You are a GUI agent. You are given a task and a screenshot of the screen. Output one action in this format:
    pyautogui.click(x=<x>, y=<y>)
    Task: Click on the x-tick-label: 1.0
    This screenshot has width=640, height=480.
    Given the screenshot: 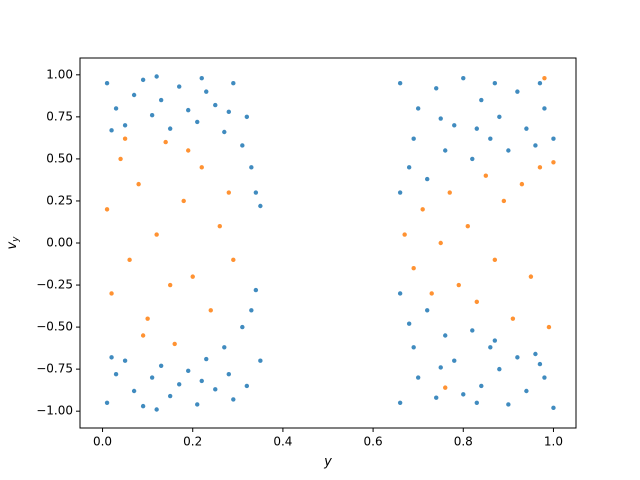 What is the action you would take?
    pyautogui.click(x=553, y=442)
    